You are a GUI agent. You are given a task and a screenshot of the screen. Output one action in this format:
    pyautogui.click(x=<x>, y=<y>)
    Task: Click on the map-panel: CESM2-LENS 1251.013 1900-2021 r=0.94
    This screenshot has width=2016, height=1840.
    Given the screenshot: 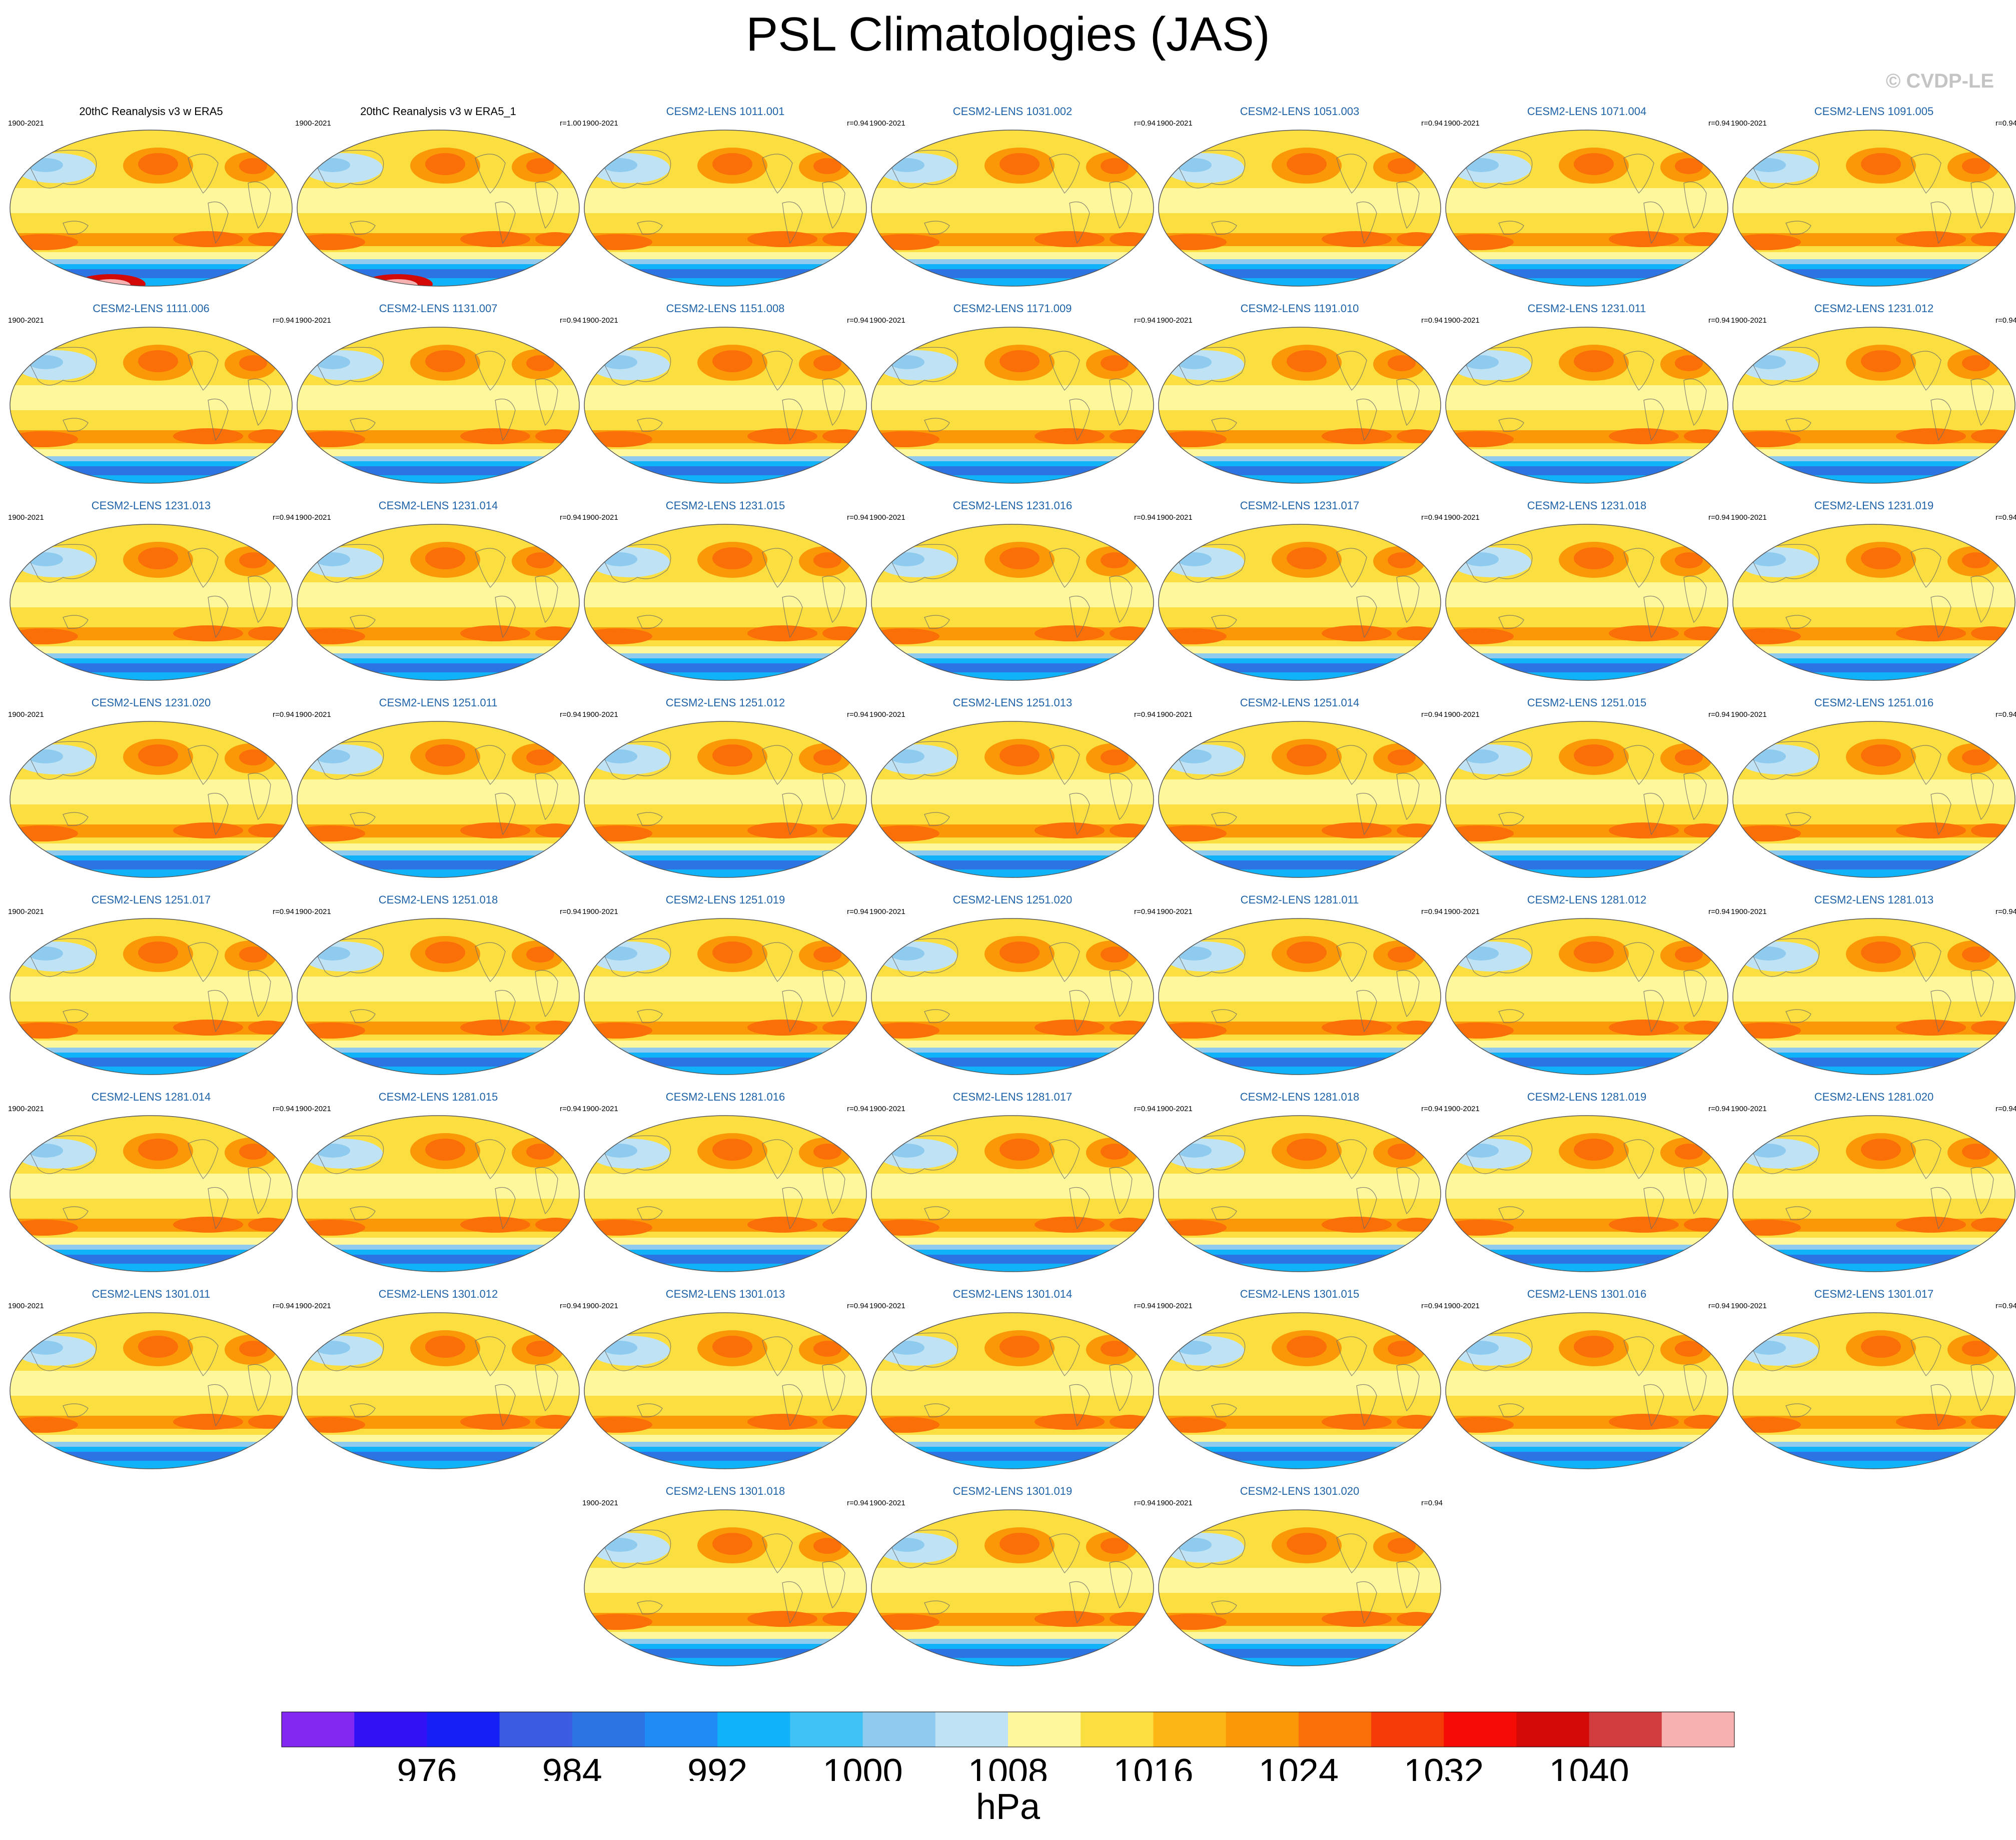 What is the action you would take?
    pyautogui.click(x=1013, y=788)
    